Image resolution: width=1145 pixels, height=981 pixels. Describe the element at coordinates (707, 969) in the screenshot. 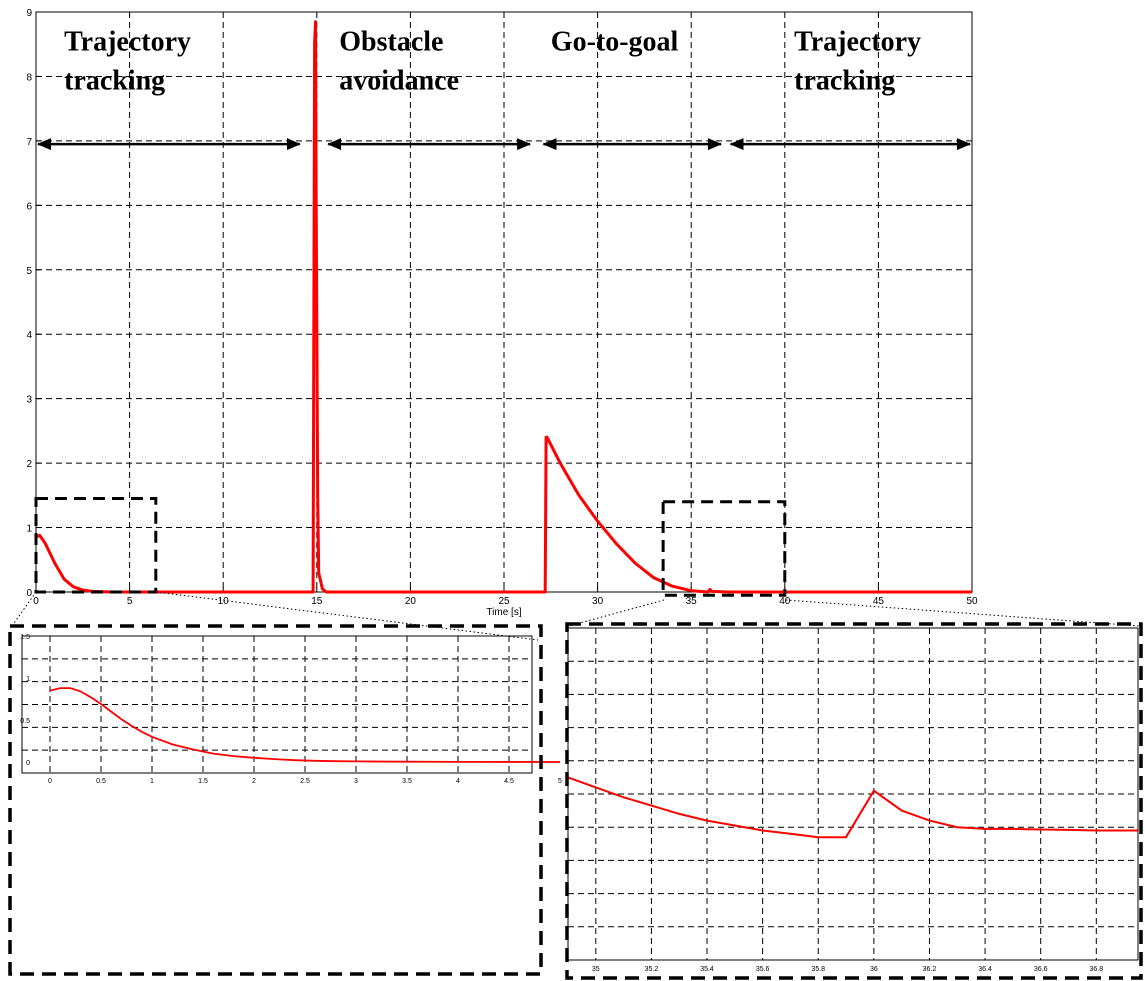

I see `inset-x-tick-label: 35.4` at that location.